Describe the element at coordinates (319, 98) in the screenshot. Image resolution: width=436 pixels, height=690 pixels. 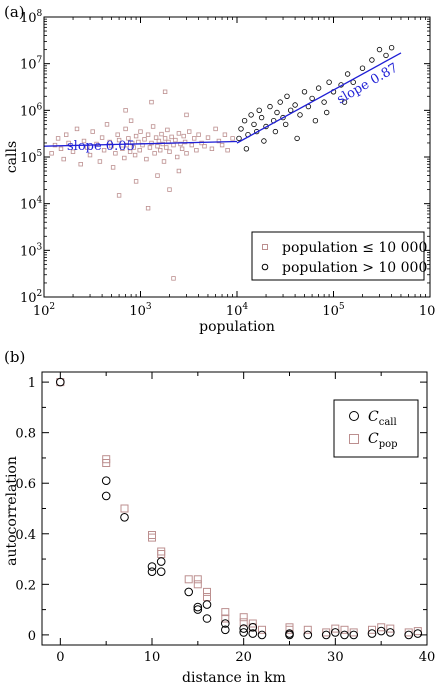
I see `fit-line-slope-0.87` at that location.